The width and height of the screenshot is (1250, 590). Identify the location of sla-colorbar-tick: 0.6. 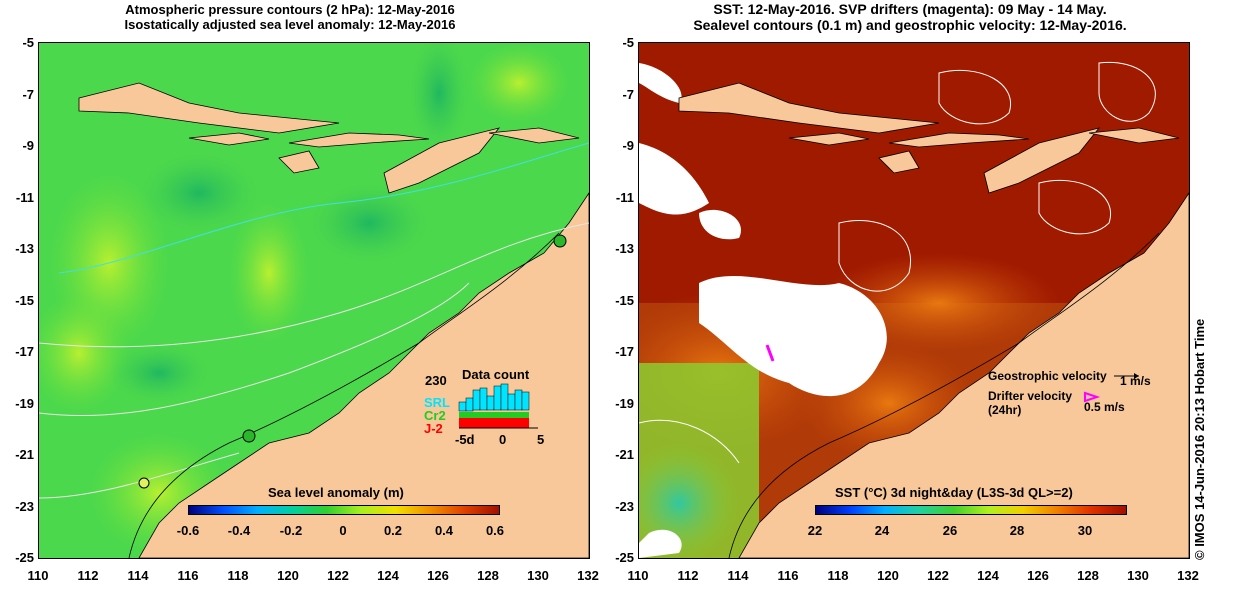
(495, 530).